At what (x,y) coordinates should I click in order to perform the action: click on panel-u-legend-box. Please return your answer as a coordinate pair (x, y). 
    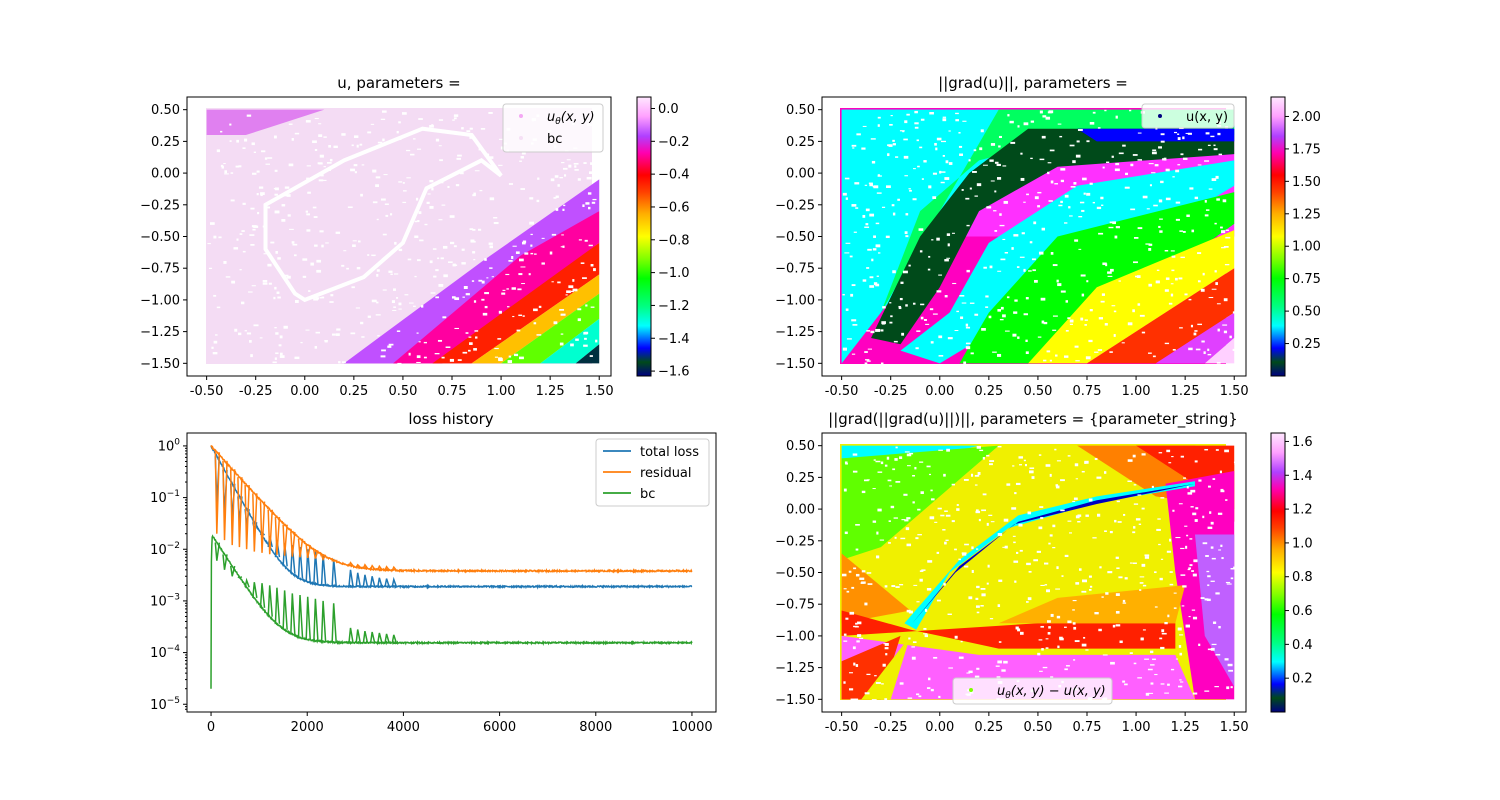
    Looking at the image, I should click on (553, 128).